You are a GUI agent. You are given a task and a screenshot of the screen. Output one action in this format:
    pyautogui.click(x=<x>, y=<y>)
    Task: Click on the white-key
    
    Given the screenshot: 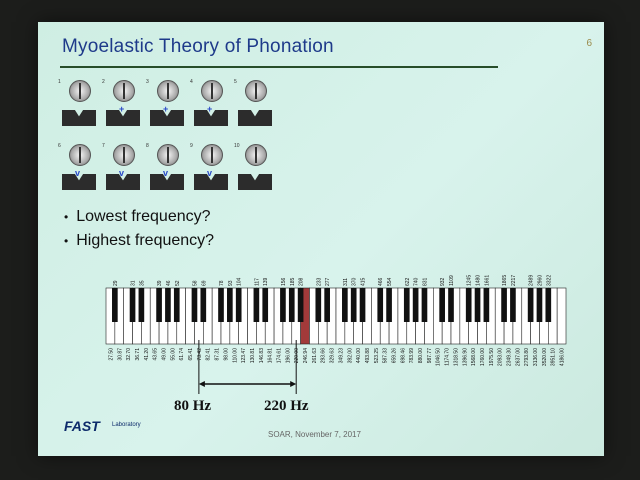 What is the action you would take?
    pyautogui.click(x=561, y=316)
    